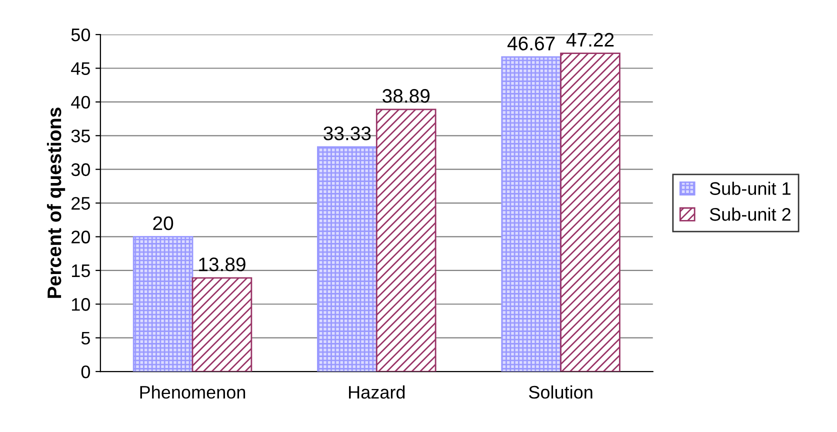  I want to click on y-tick-label: 30, so click(80, 169).